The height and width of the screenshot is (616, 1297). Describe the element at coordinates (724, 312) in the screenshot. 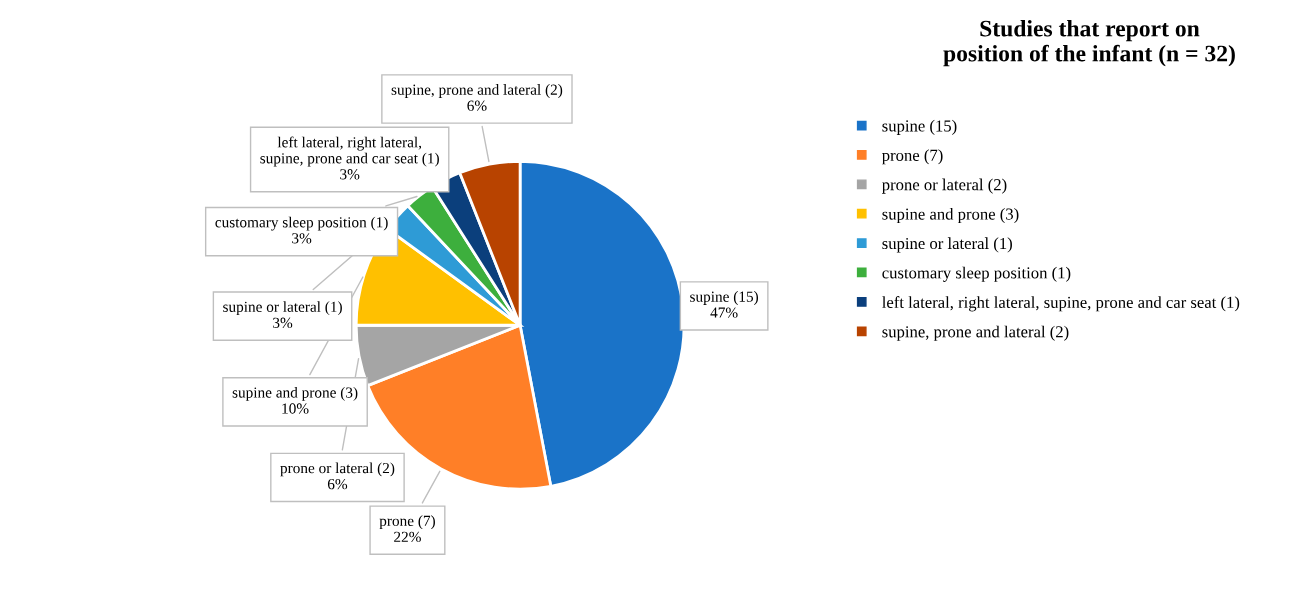

I see `data-label: 47%` at that location.